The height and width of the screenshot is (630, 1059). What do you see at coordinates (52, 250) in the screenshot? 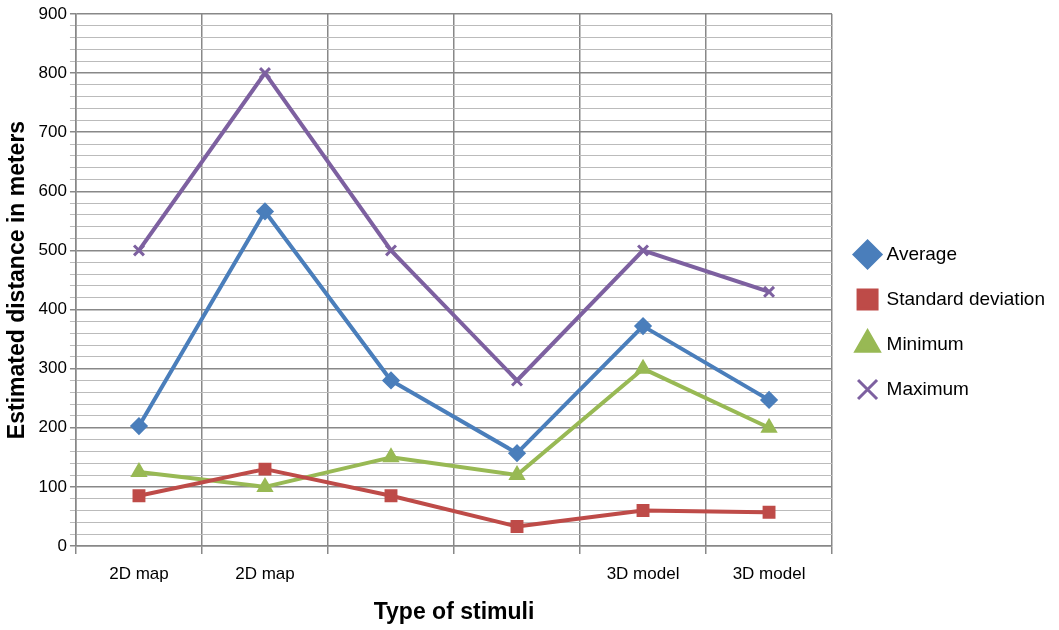
I see `y-tick-label: 500` at bounding box center [52, 250].